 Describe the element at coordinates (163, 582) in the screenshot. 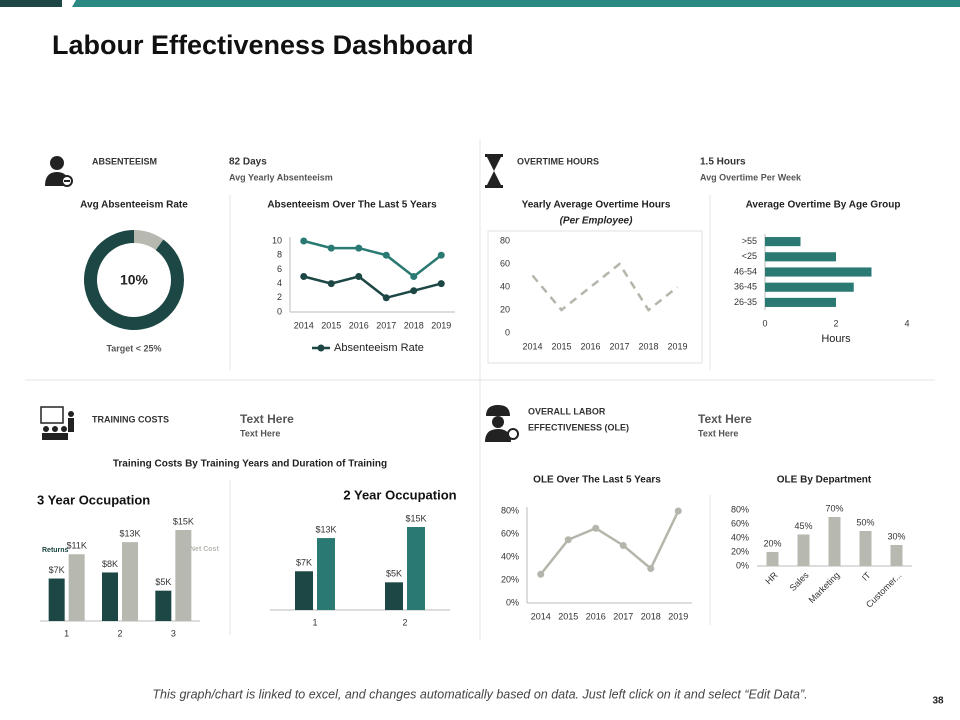

I see `data-label: $5K` at that location.